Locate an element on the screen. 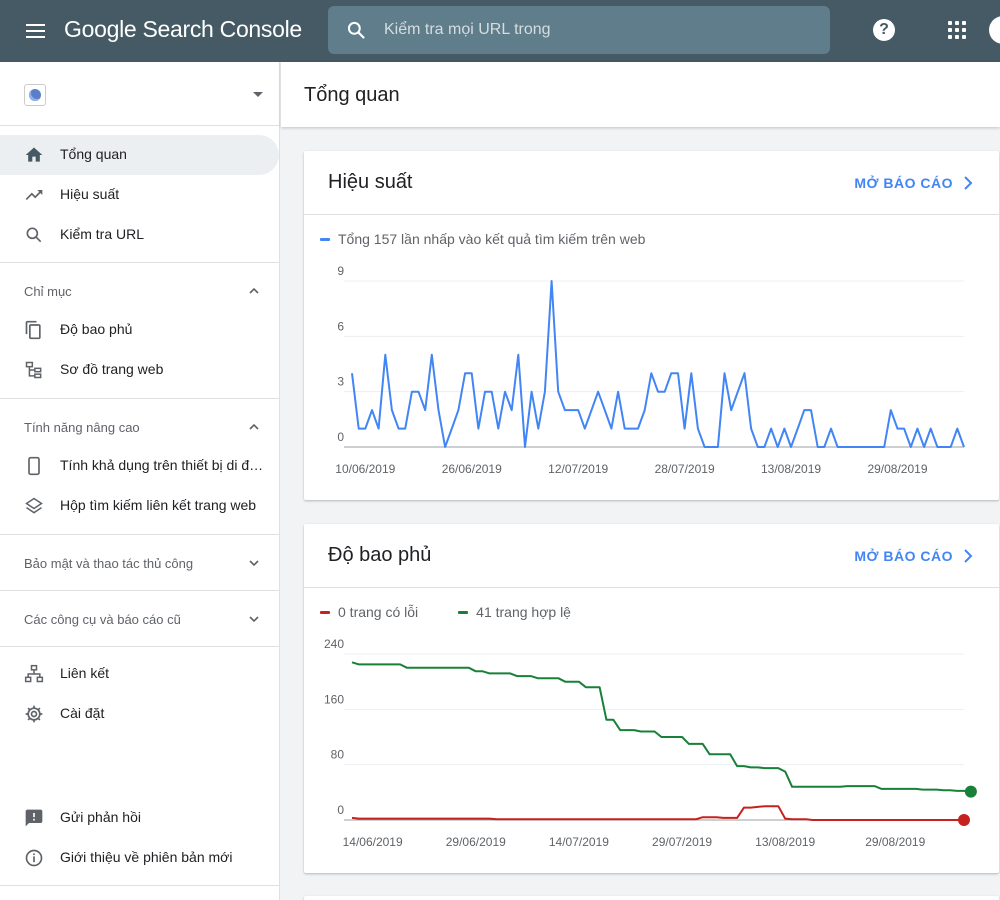 The width and height of the screenshot is (1000, 900). feedback-icon is located at coordinates (34, 818).